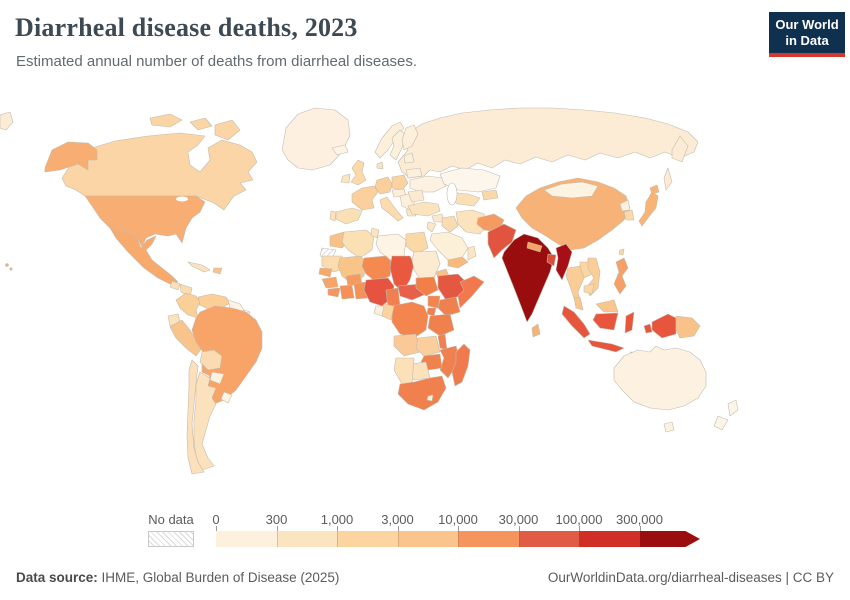 The width and height of the screenshot is (850, 600). I want to click on country-canada-arctic1, so click(166, 120).